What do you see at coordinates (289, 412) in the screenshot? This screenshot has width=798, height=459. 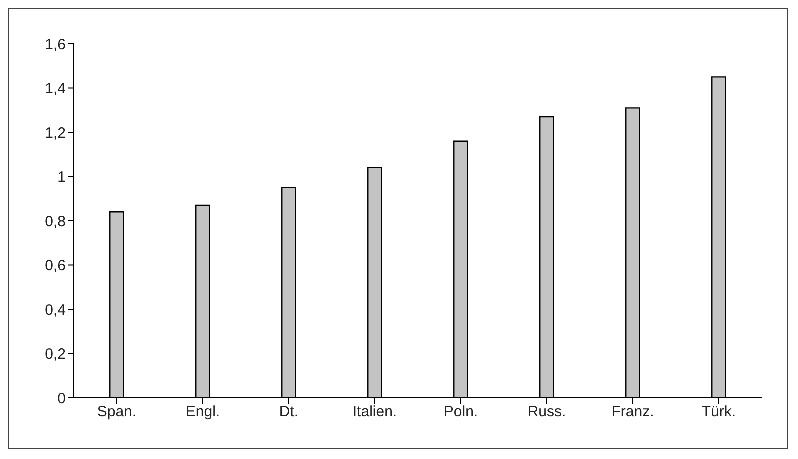 I see `x-tick-label: Dt.` at bounding box center [289, 412].